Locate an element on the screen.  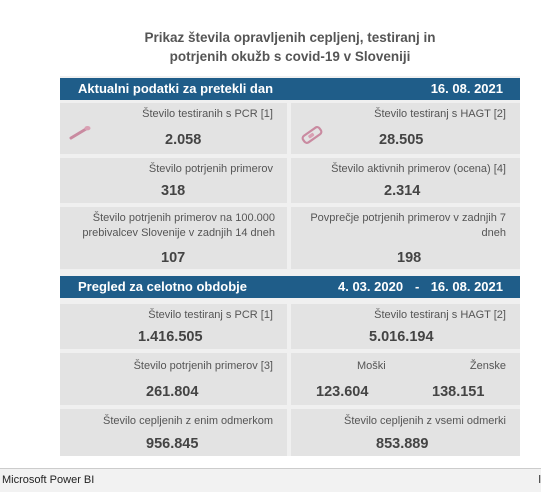
total-pcr-value: 1.416.505 is located at coordinates (170, 337).